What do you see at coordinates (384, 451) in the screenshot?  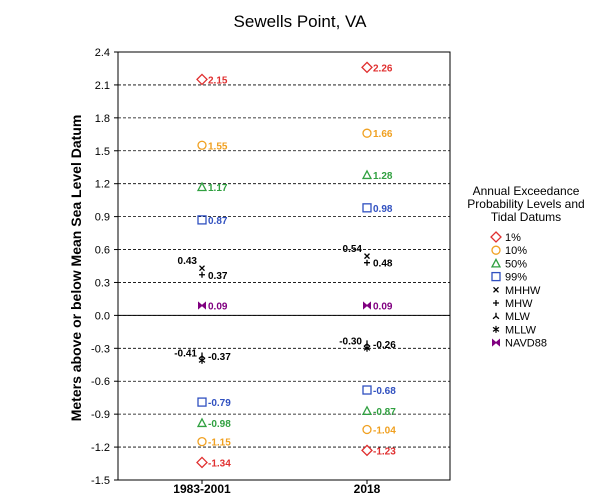 I see `data-label: -1.23` at bounding box center [384, 451].